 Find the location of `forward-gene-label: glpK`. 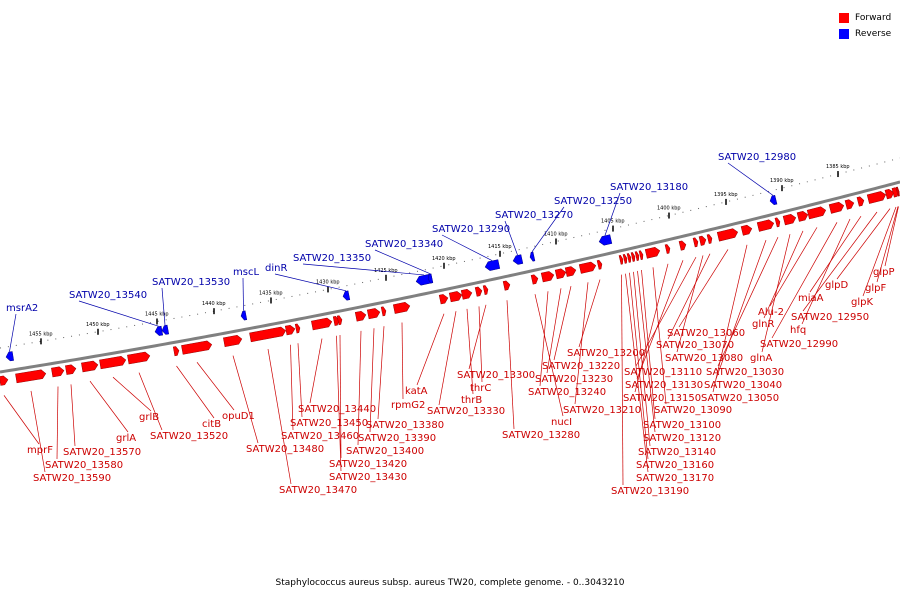

forward-gene-label: glpK is located at coordinates (862, 302).